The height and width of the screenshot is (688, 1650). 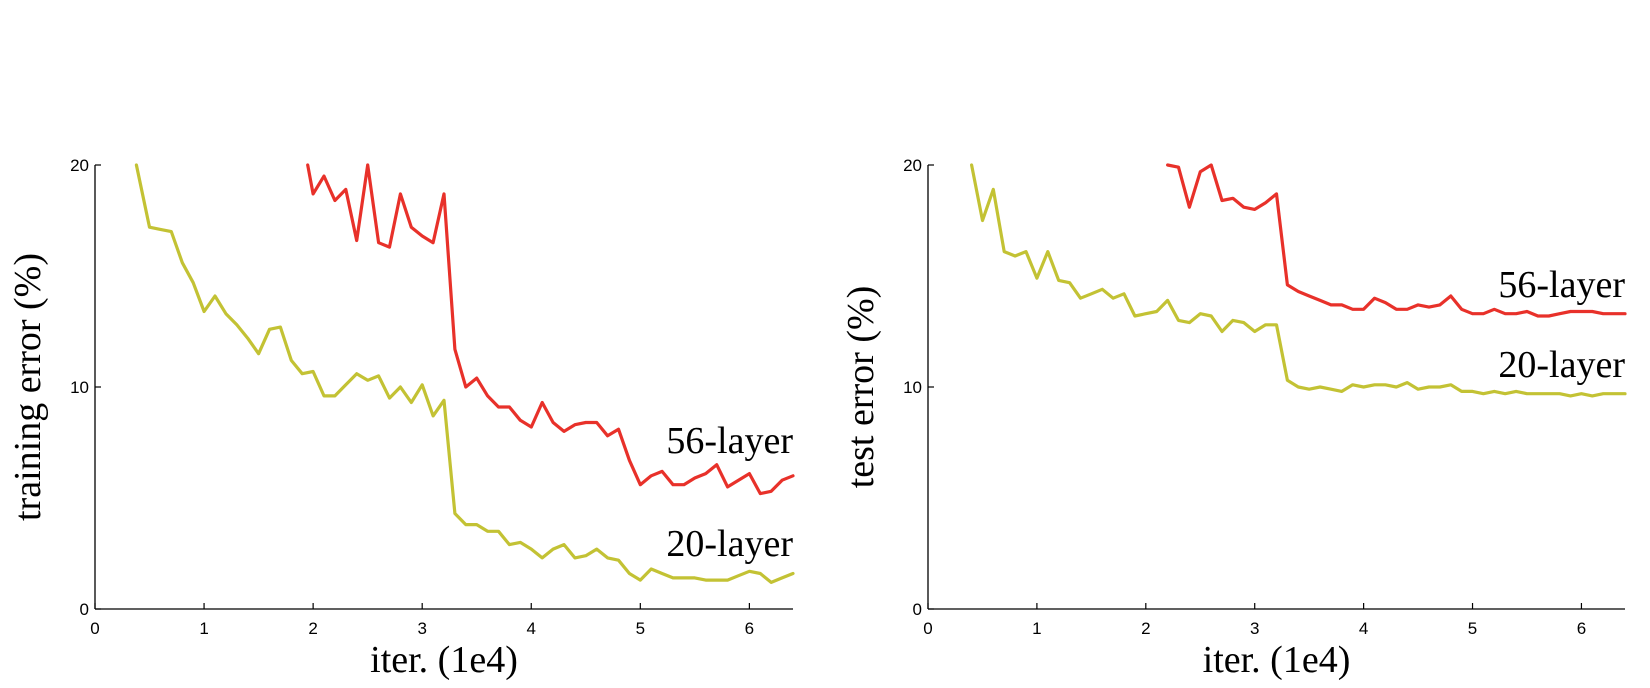 I want to click on y-axis-title: training error (%), so click(x=28, y=387).